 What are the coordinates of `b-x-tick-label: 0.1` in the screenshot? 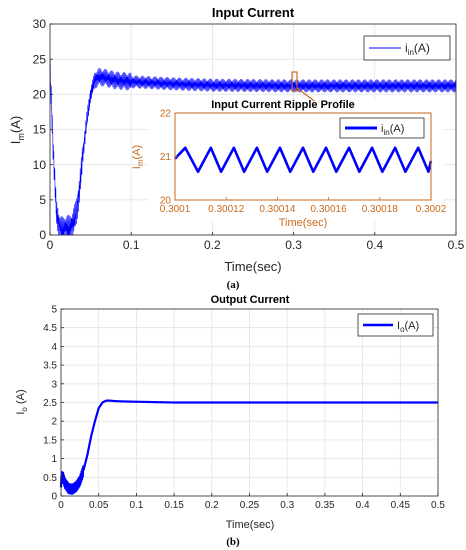 It's located at (136, 505).